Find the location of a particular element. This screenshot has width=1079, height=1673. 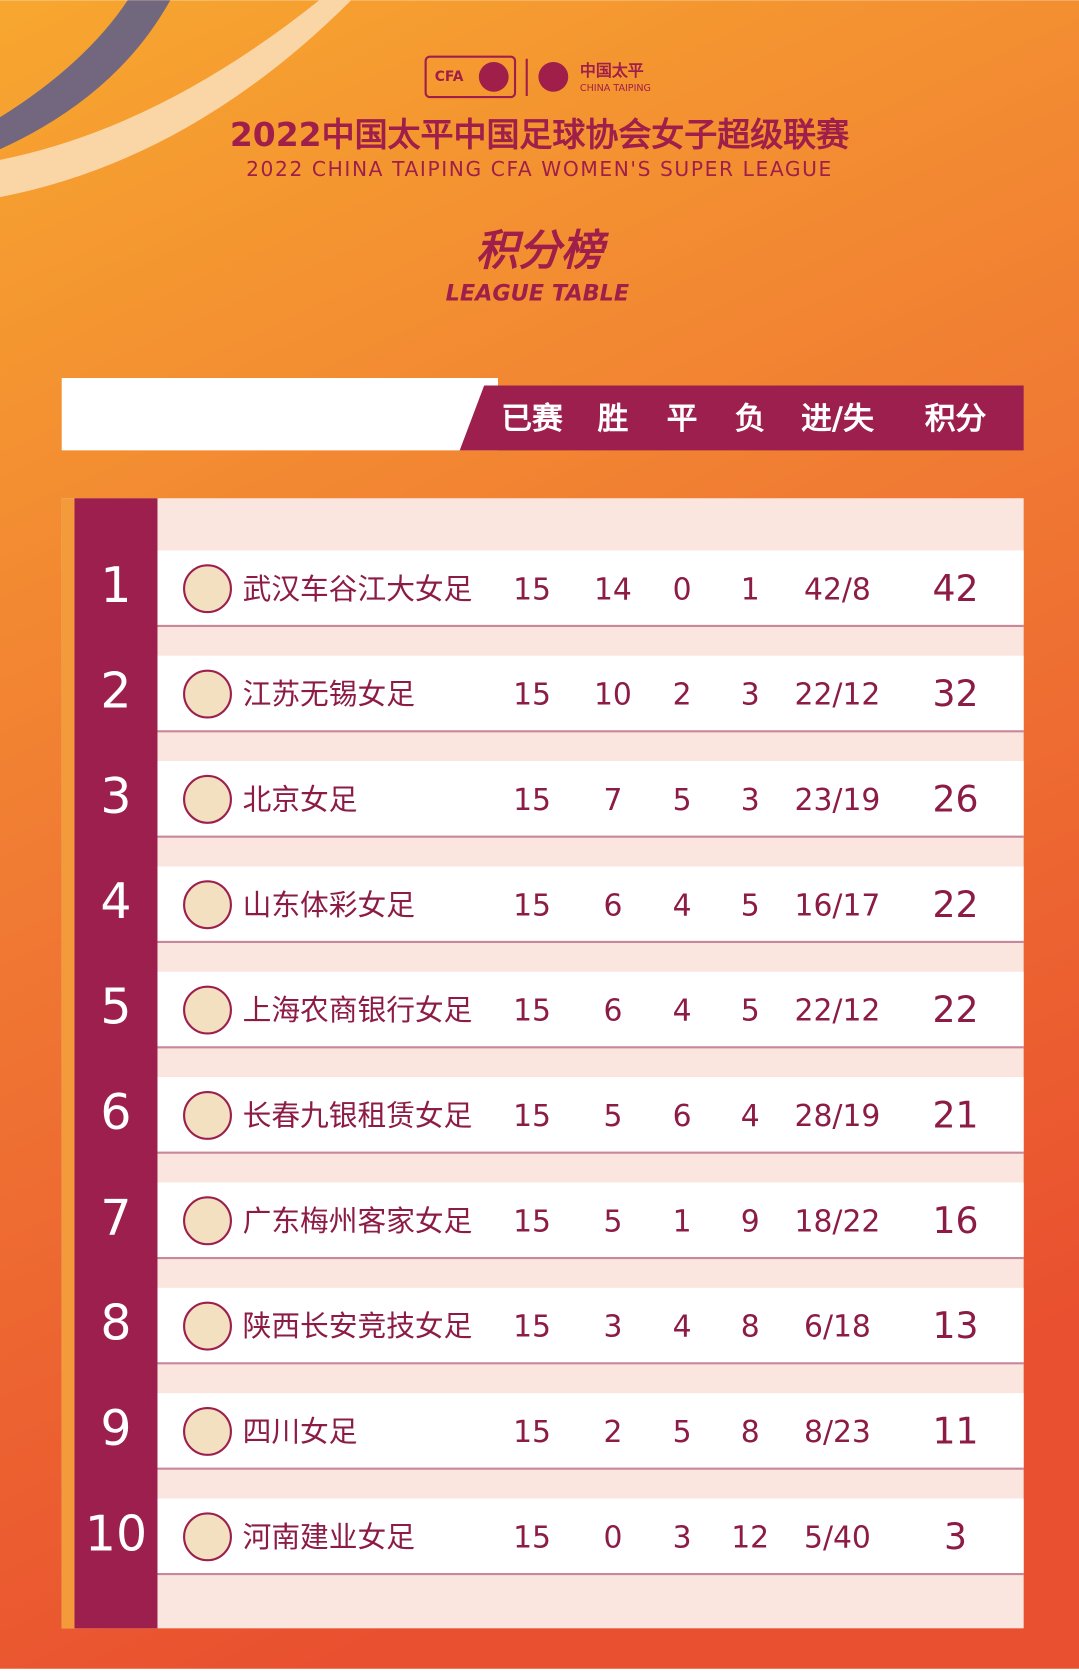

points: 26 is located at coordinates (956, 799).